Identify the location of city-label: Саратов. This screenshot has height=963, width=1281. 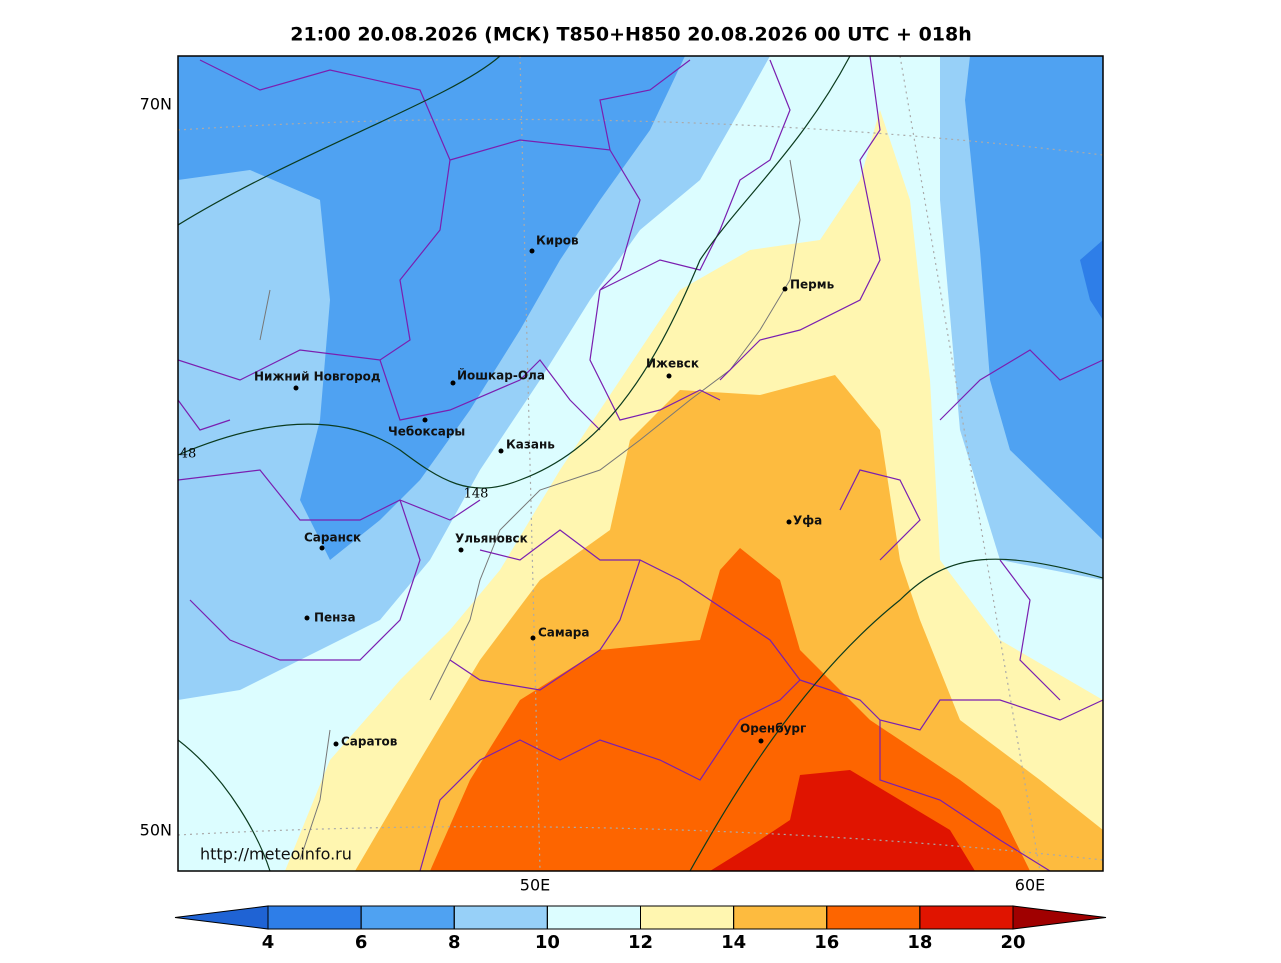
(369, 742).